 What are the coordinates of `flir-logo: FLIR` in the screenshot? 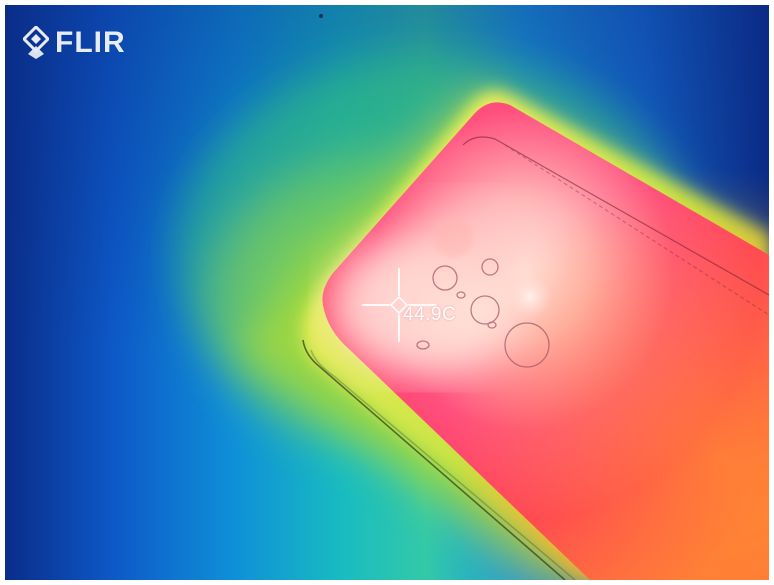 It's located at (74, 43).